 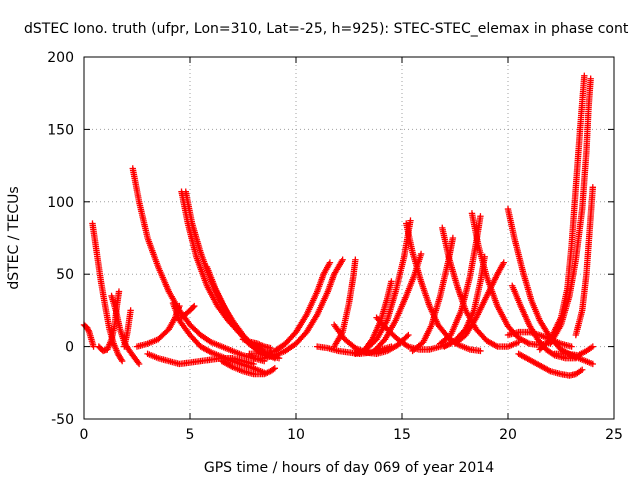 What do you see at coordinates (402, 435) in the screenshot?
I see `x-tick-label: 15` at bounding box center [402, 435].